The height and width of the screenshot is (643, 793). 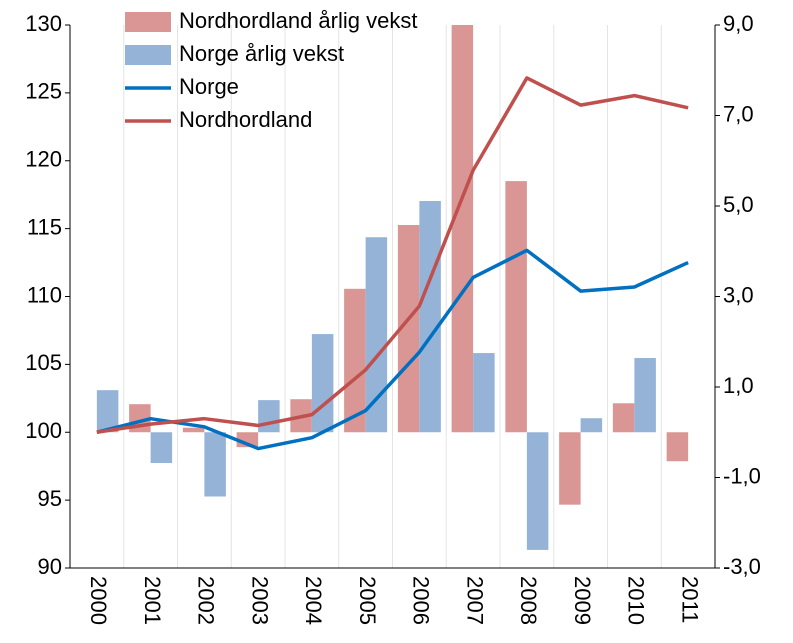 What do you see at coordinates (582, 600) in the screenshot?
I see `x-tick-label: 2009` at bounding box center [582, 600].